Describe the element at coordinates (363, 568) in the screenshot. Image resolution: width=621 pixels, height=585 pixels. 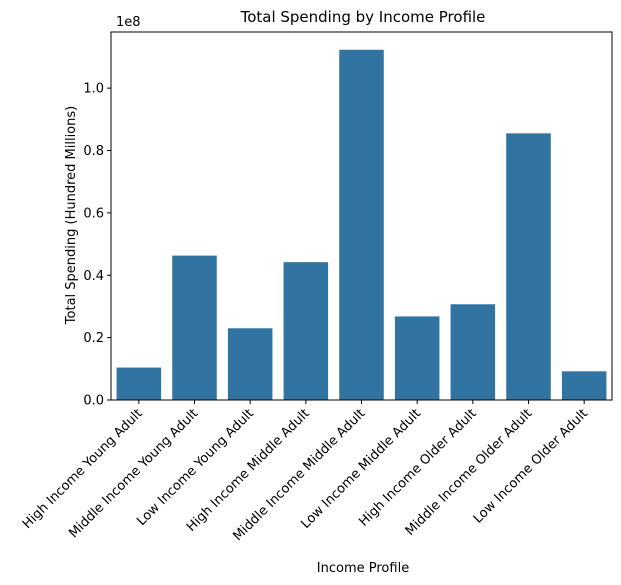
I see `x-axis-label: Income Profile` at that location.